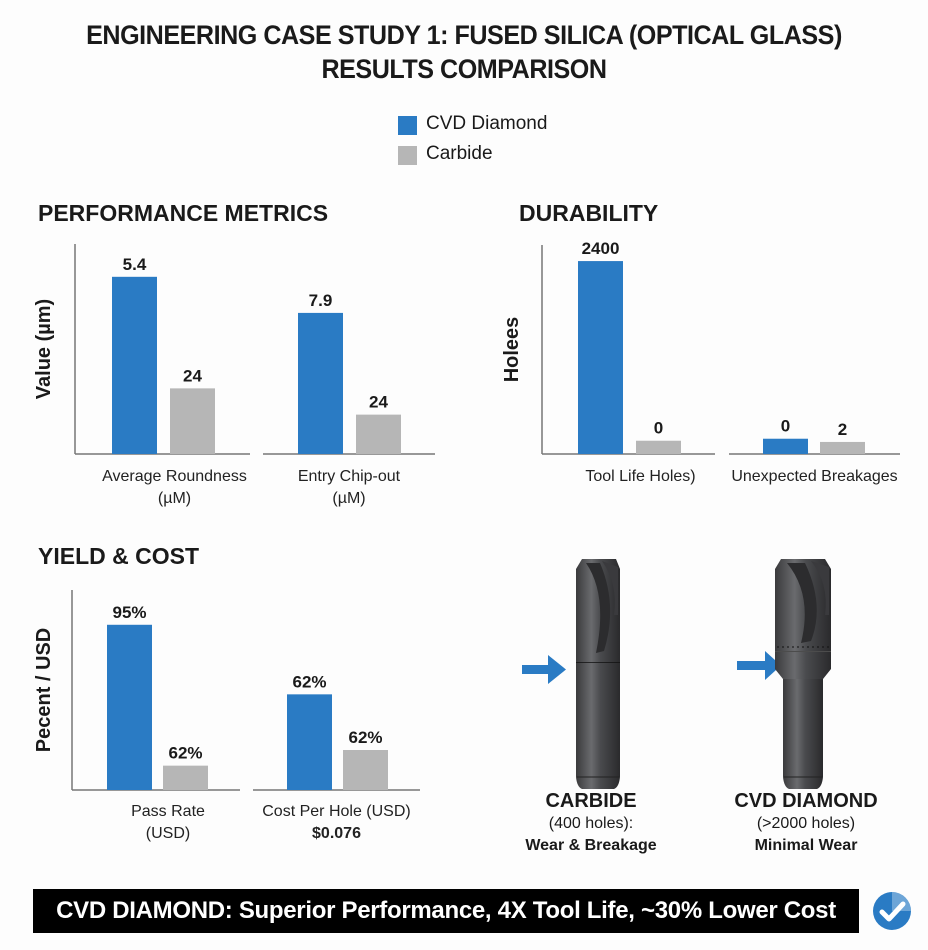  Describe the element at coordinates (183, 213) in the screenshot. I see `performance-metrics-title: PERFORMANCE METRICS` at that location.